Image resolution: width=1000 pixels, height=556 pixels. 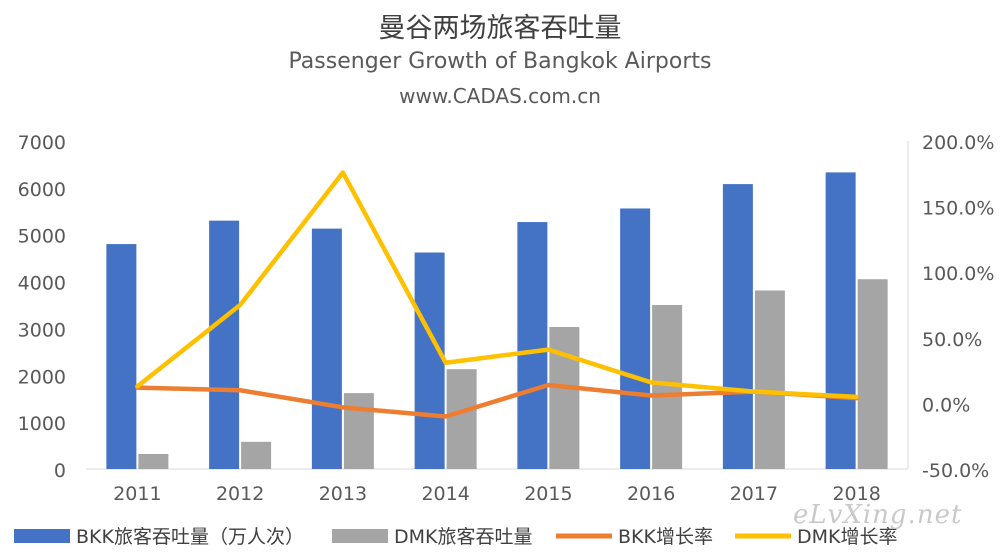 What do you see at coordinates (665, 537) in the screenshot?
I see `legend-label: BKK增长率` at bounding box center [665, 537].